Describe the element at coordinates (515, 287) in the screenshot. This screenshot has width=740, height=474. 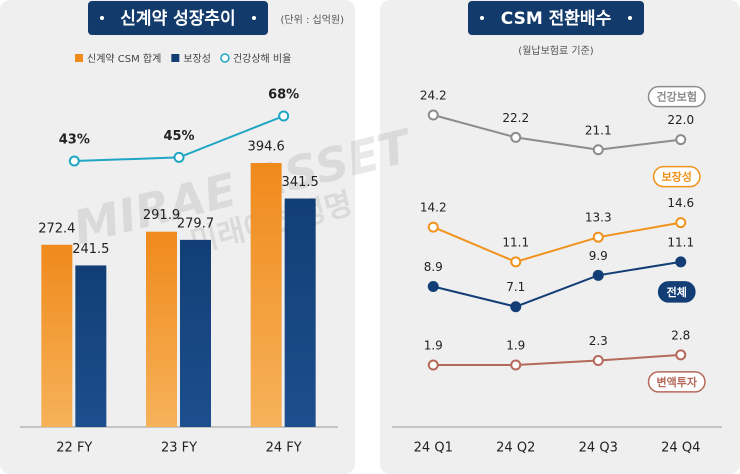
I see `data-label: 7.1` at that location.